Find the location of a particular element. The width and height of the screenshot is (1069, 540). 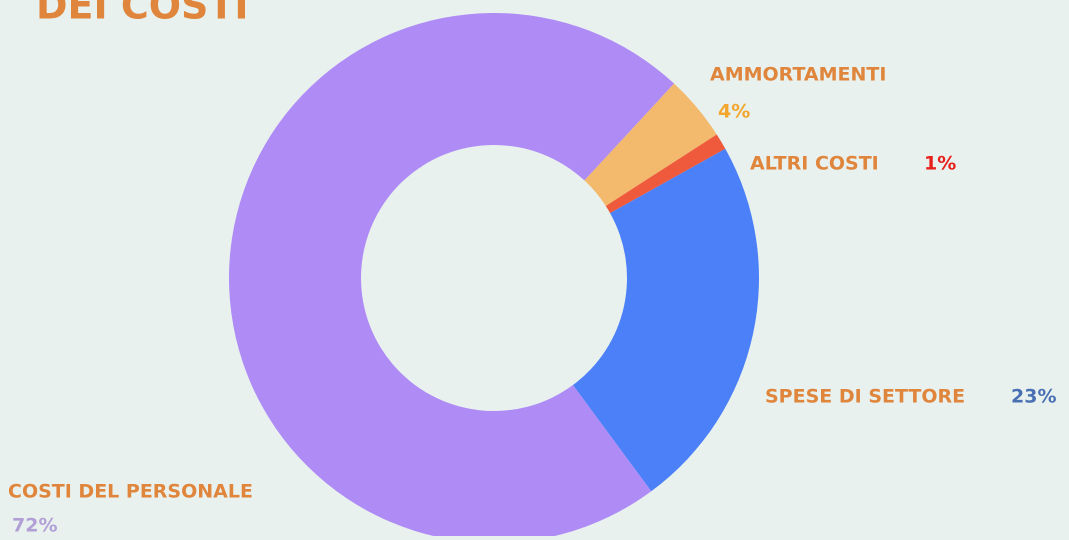

chart-title: DEI COSTI is located at coordinates (142, 14).